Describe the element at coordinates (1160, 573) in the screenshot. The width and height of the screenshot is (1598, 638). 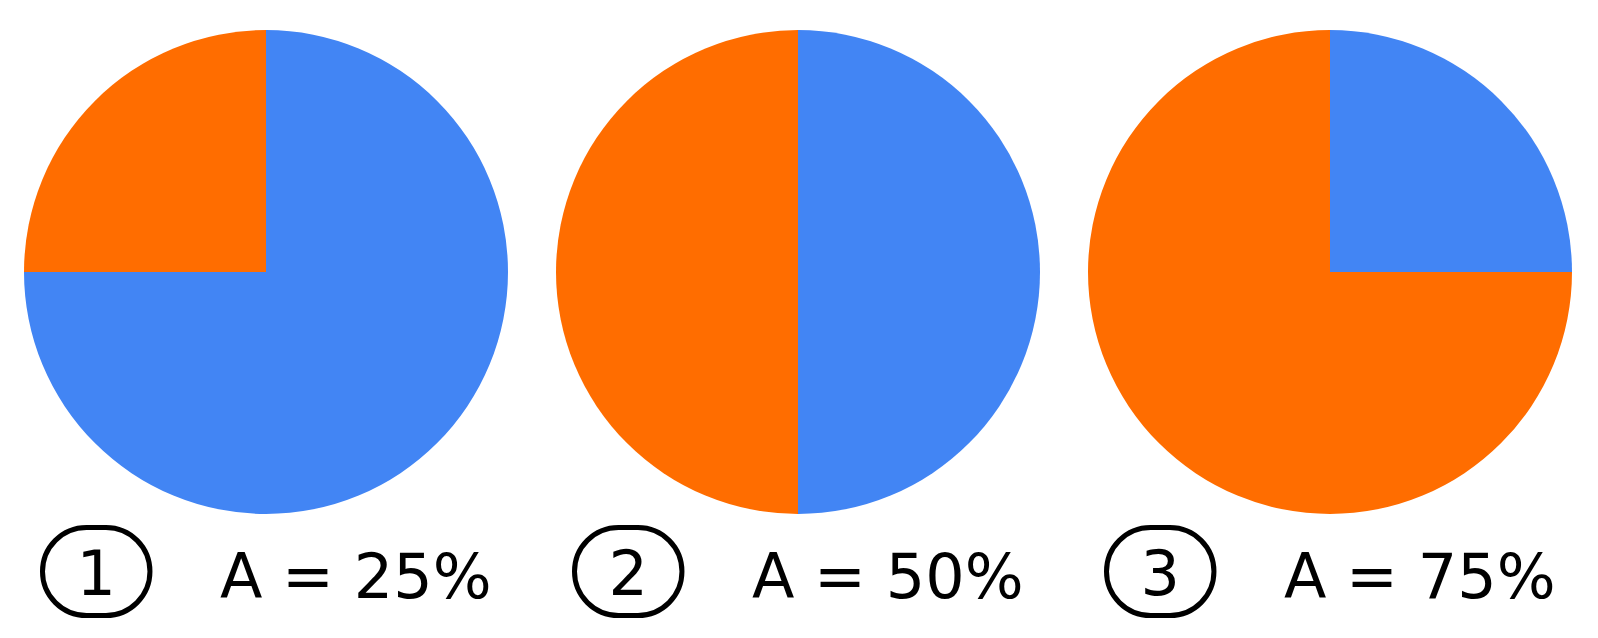
I see `text: 3` at that location.